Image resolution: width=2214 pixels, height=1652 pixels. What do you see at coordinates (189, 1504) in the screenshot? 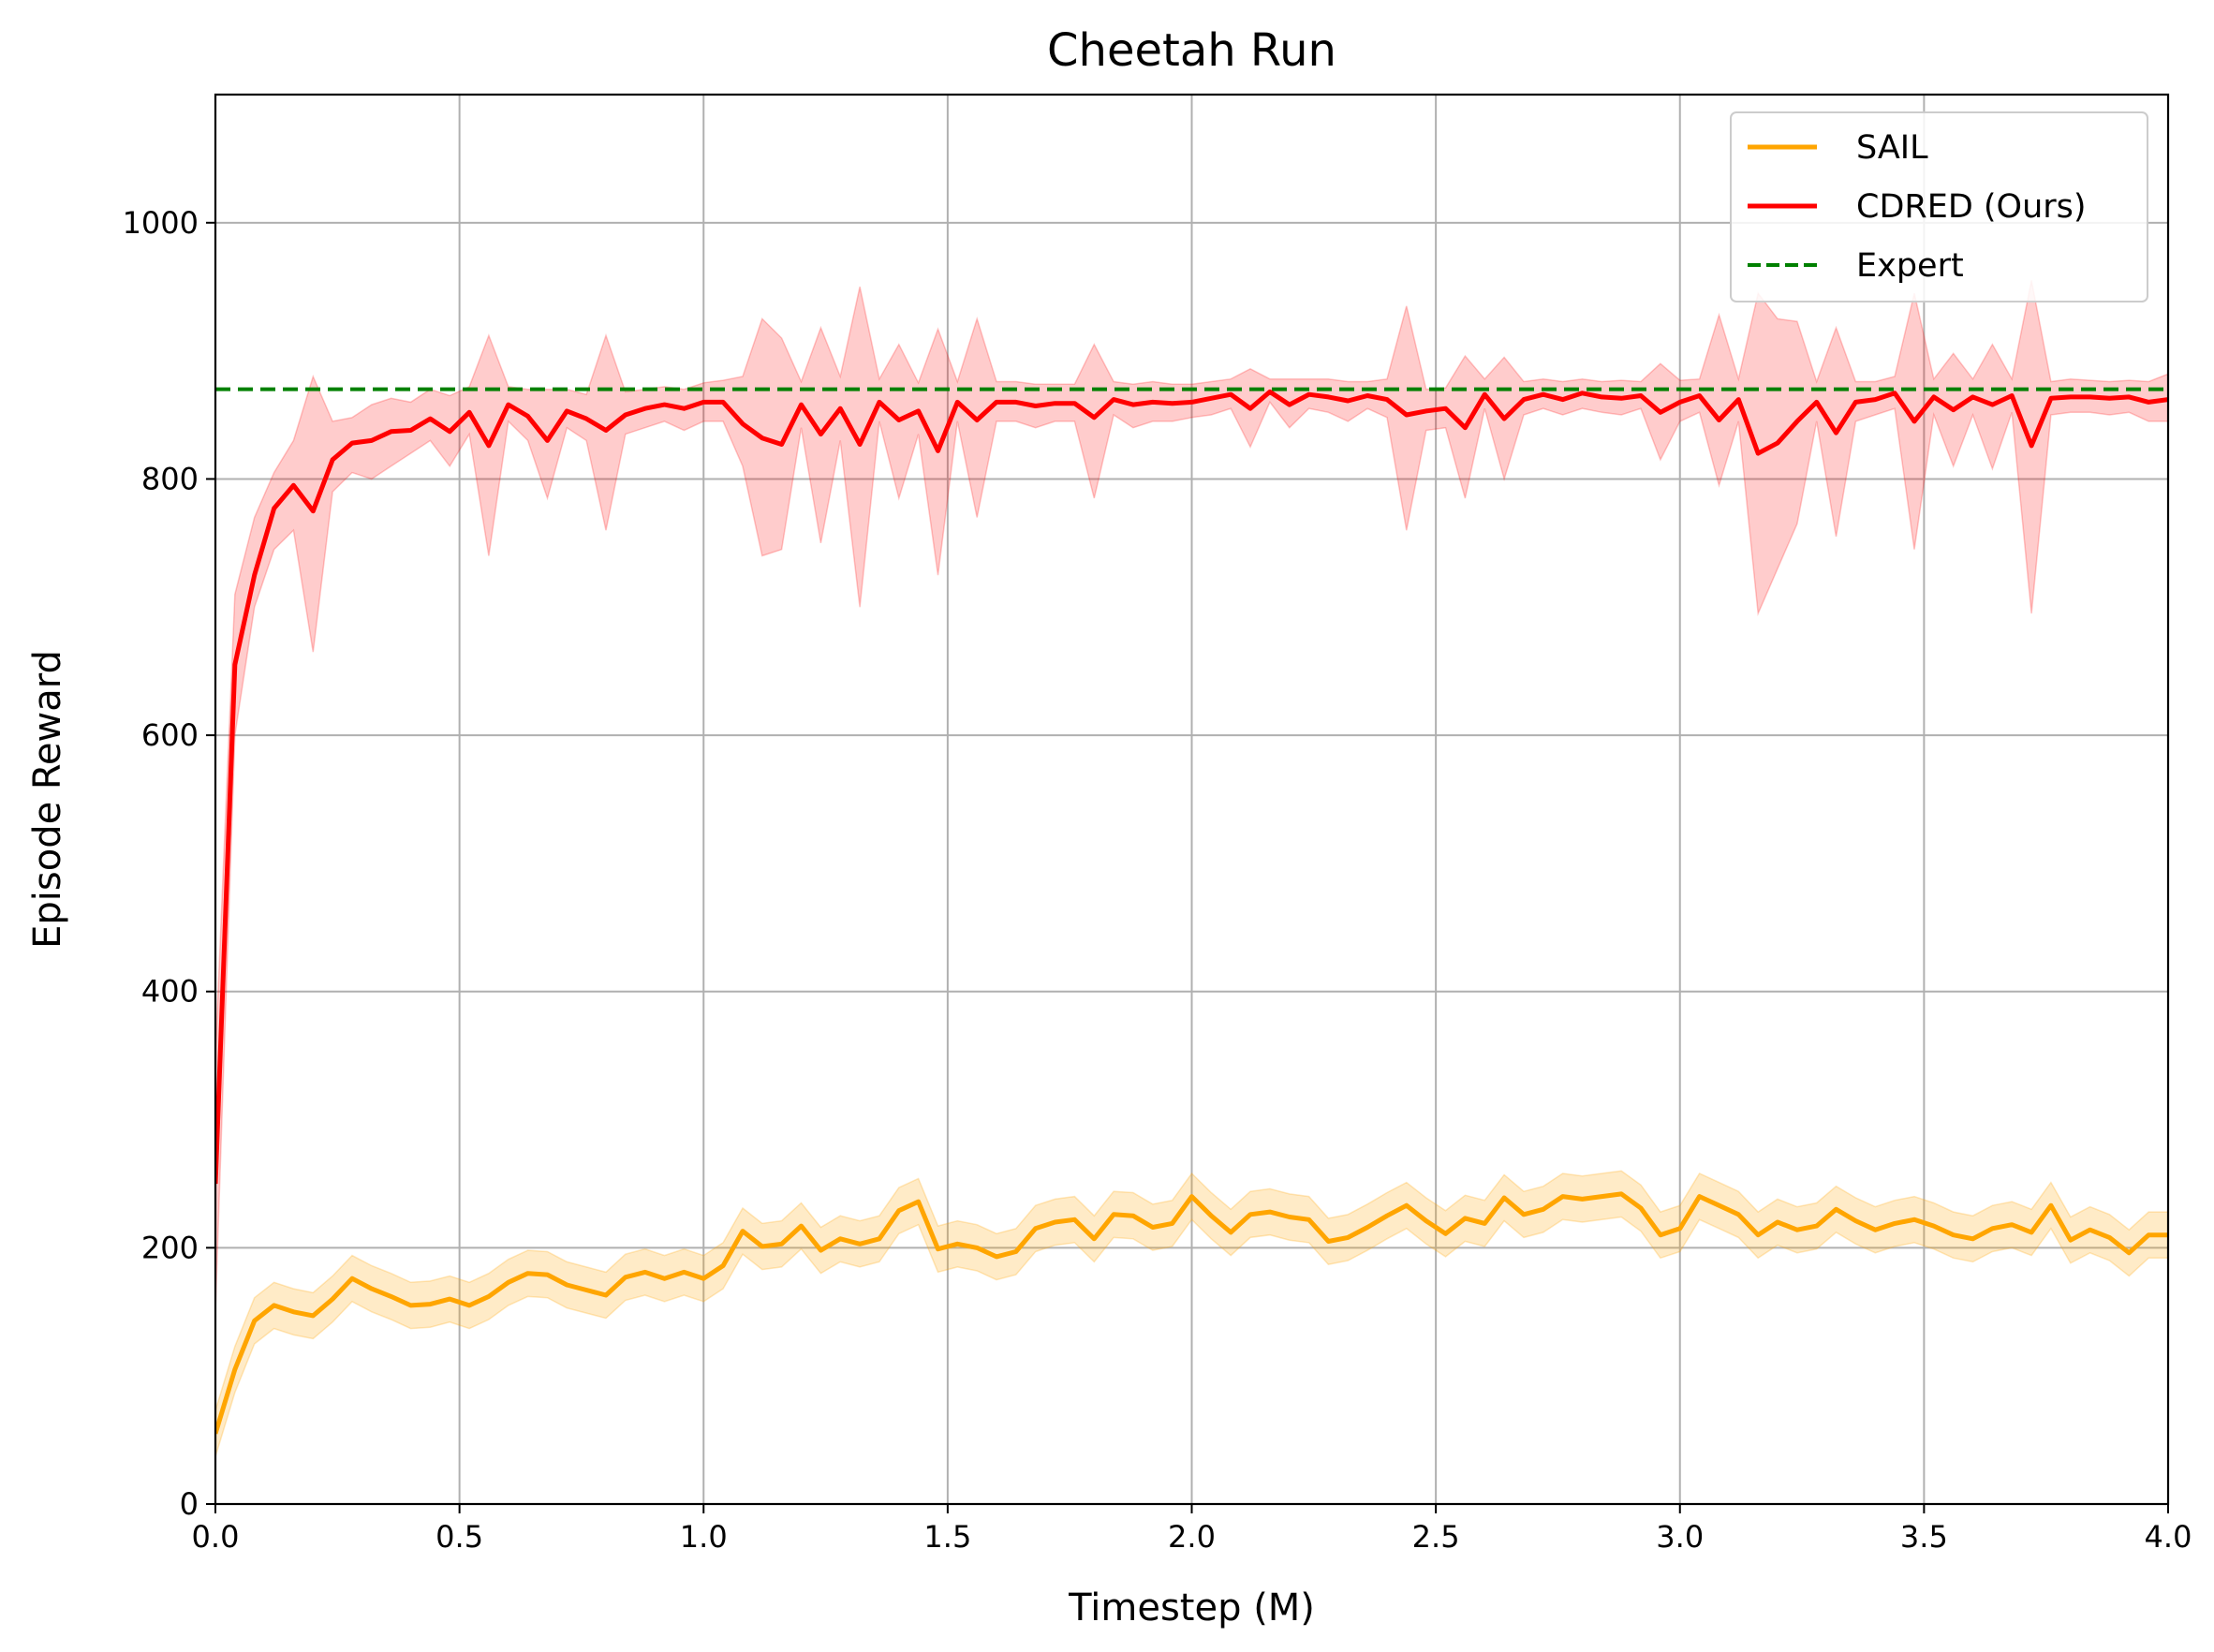
I see `y-tick-label: 0` at bounding box center [189, 1504].